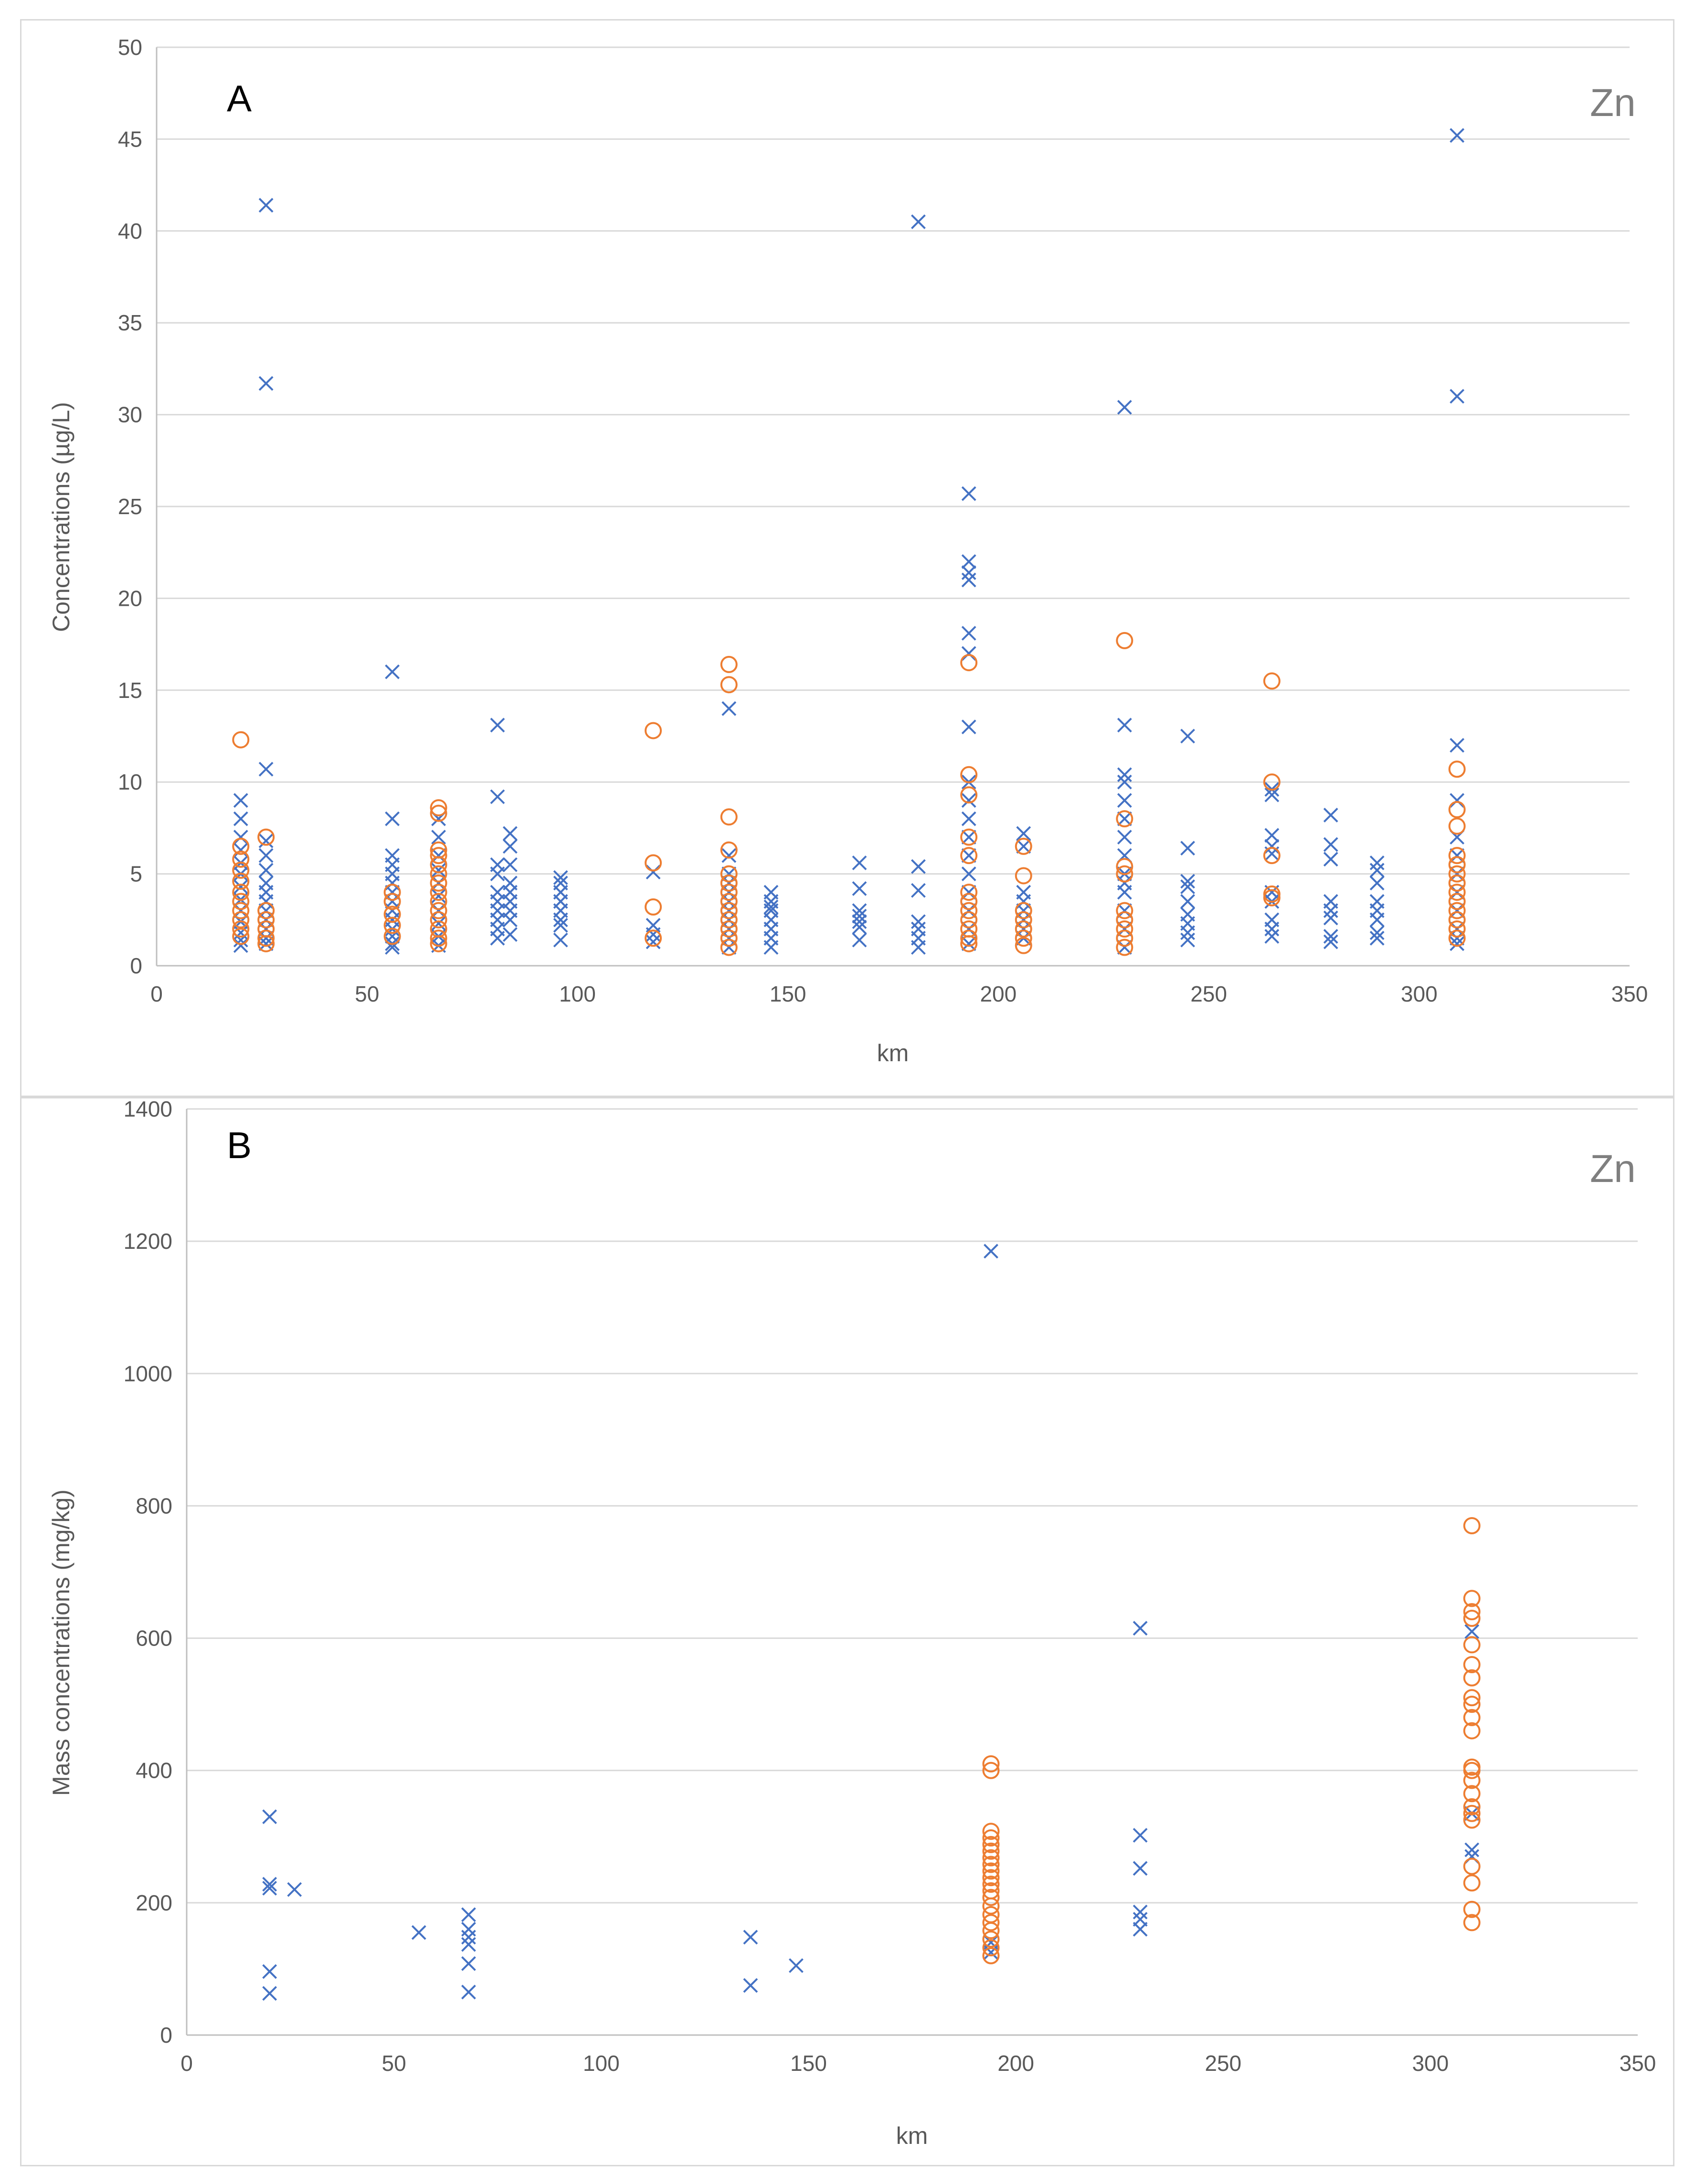 The image size is (1695, 2184). Describe the element at coordinates (1613, 1169) in the screenshot. I see `element-label: Zn` at that location.